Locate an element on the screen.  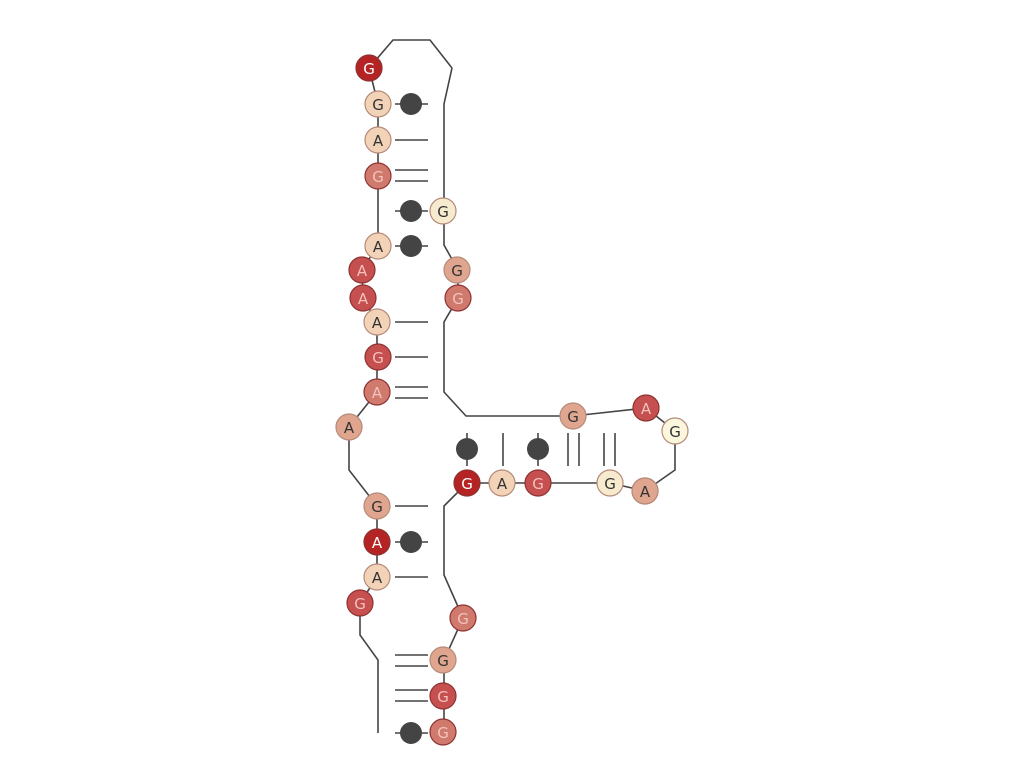
backbone-right-lower is located at coordinates (453, 675).